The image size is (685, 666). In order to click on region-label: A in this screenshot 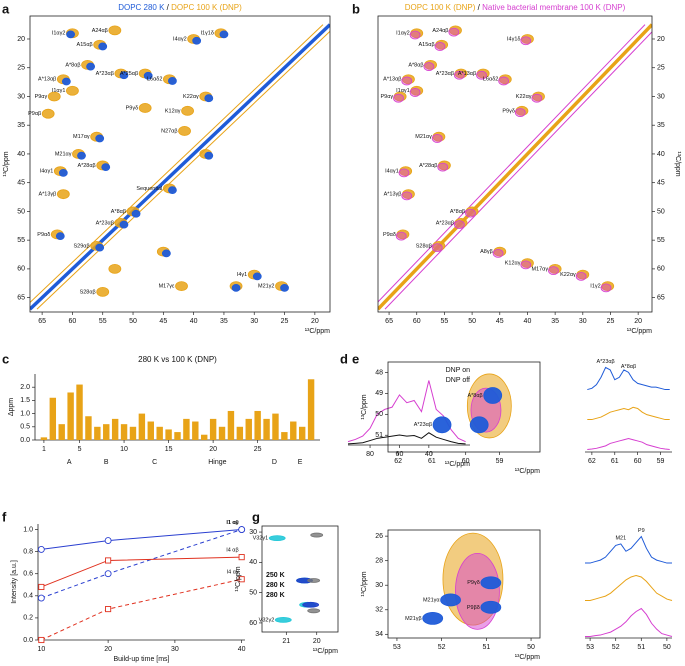, I will do `click(69, 462)`.